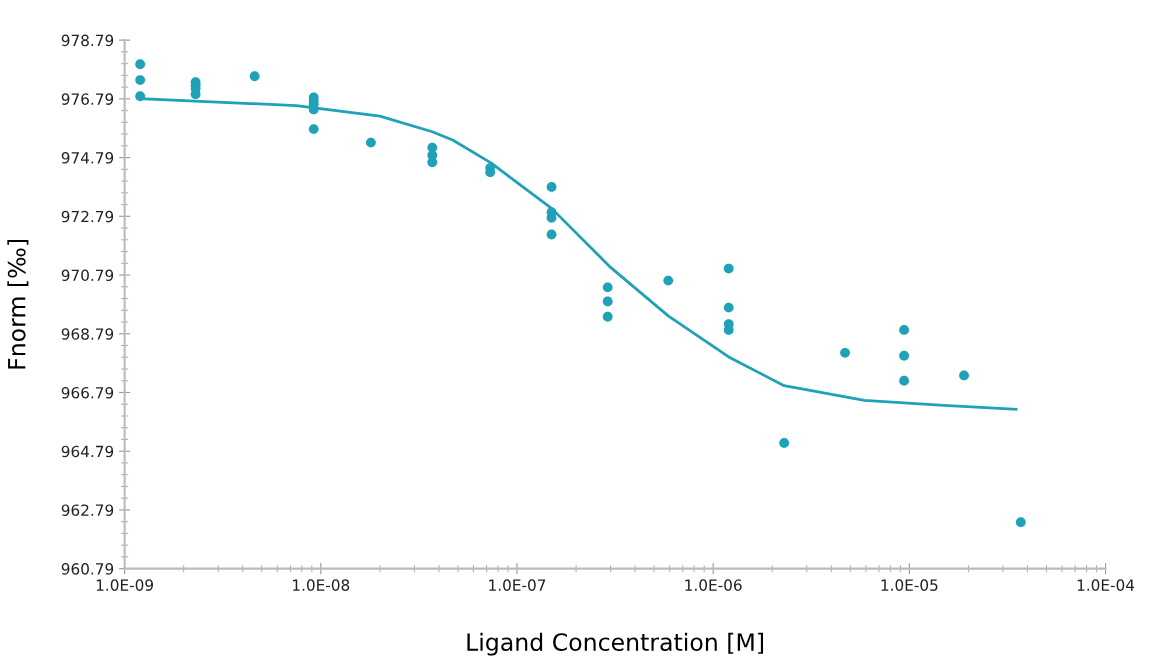 The width and height of the screenshot is (1154, 669). I want to click on x-tick-label: 1.0E-05, so click(909, 585).